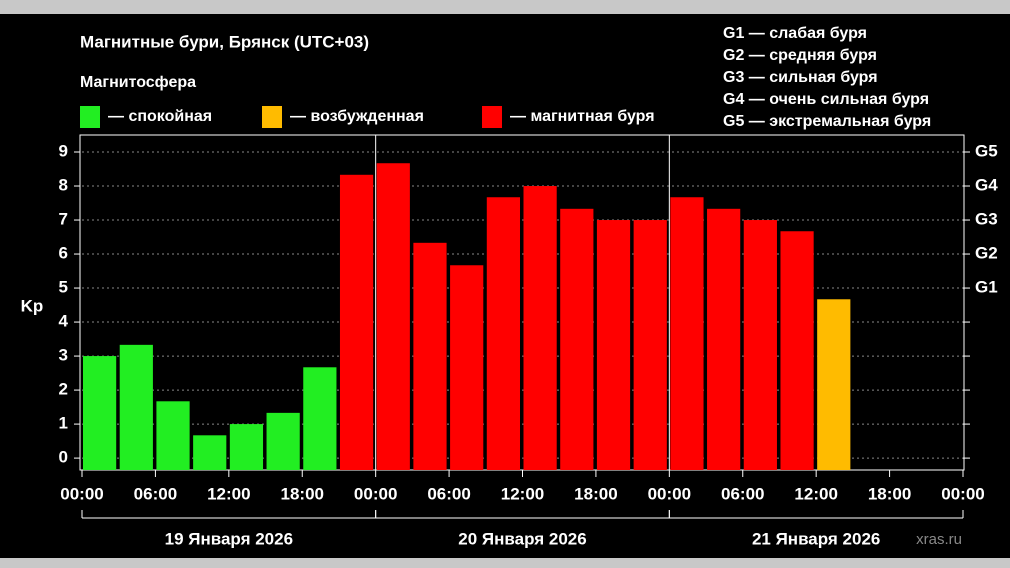  Describe the element at coordinates (582, 116) in the screenshot. I see `legend-label: — магнитная буря` at that location.